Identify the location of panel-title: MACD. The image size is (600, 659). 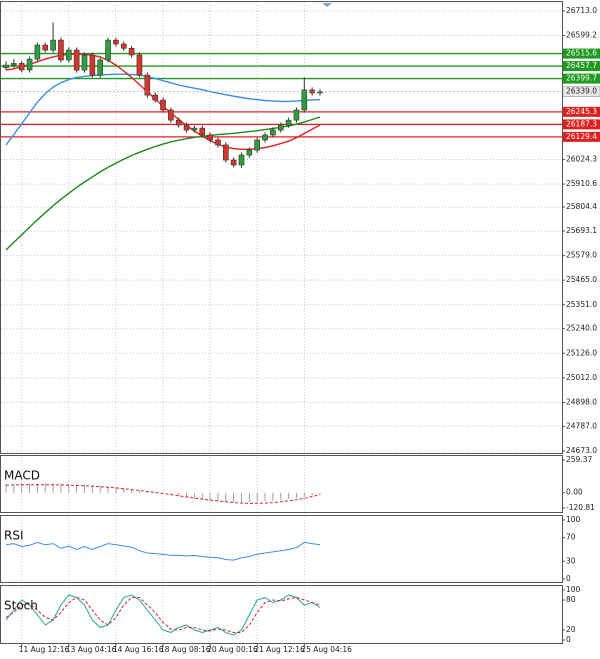
(22, 476).